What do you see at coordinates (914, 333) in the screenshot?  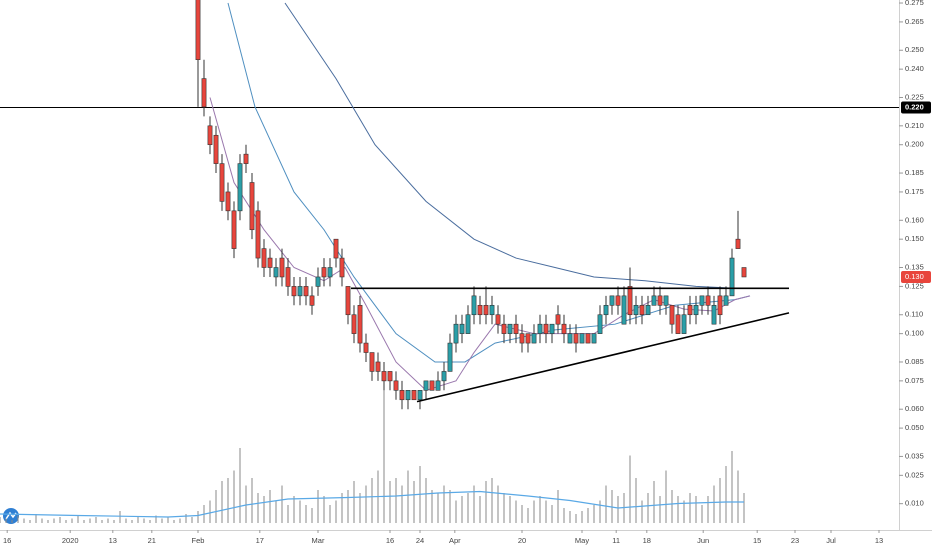 I see `y-tick-label: 0.100` at bounding box center [914, 333].